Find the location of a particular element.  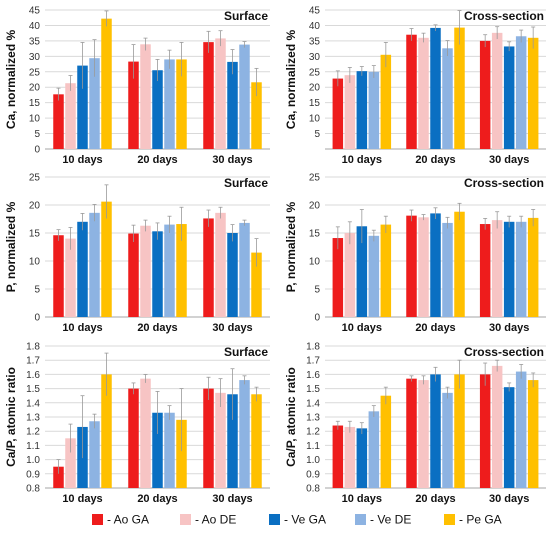

legend-label: - Ve DE is located at coordinates (390, 520).